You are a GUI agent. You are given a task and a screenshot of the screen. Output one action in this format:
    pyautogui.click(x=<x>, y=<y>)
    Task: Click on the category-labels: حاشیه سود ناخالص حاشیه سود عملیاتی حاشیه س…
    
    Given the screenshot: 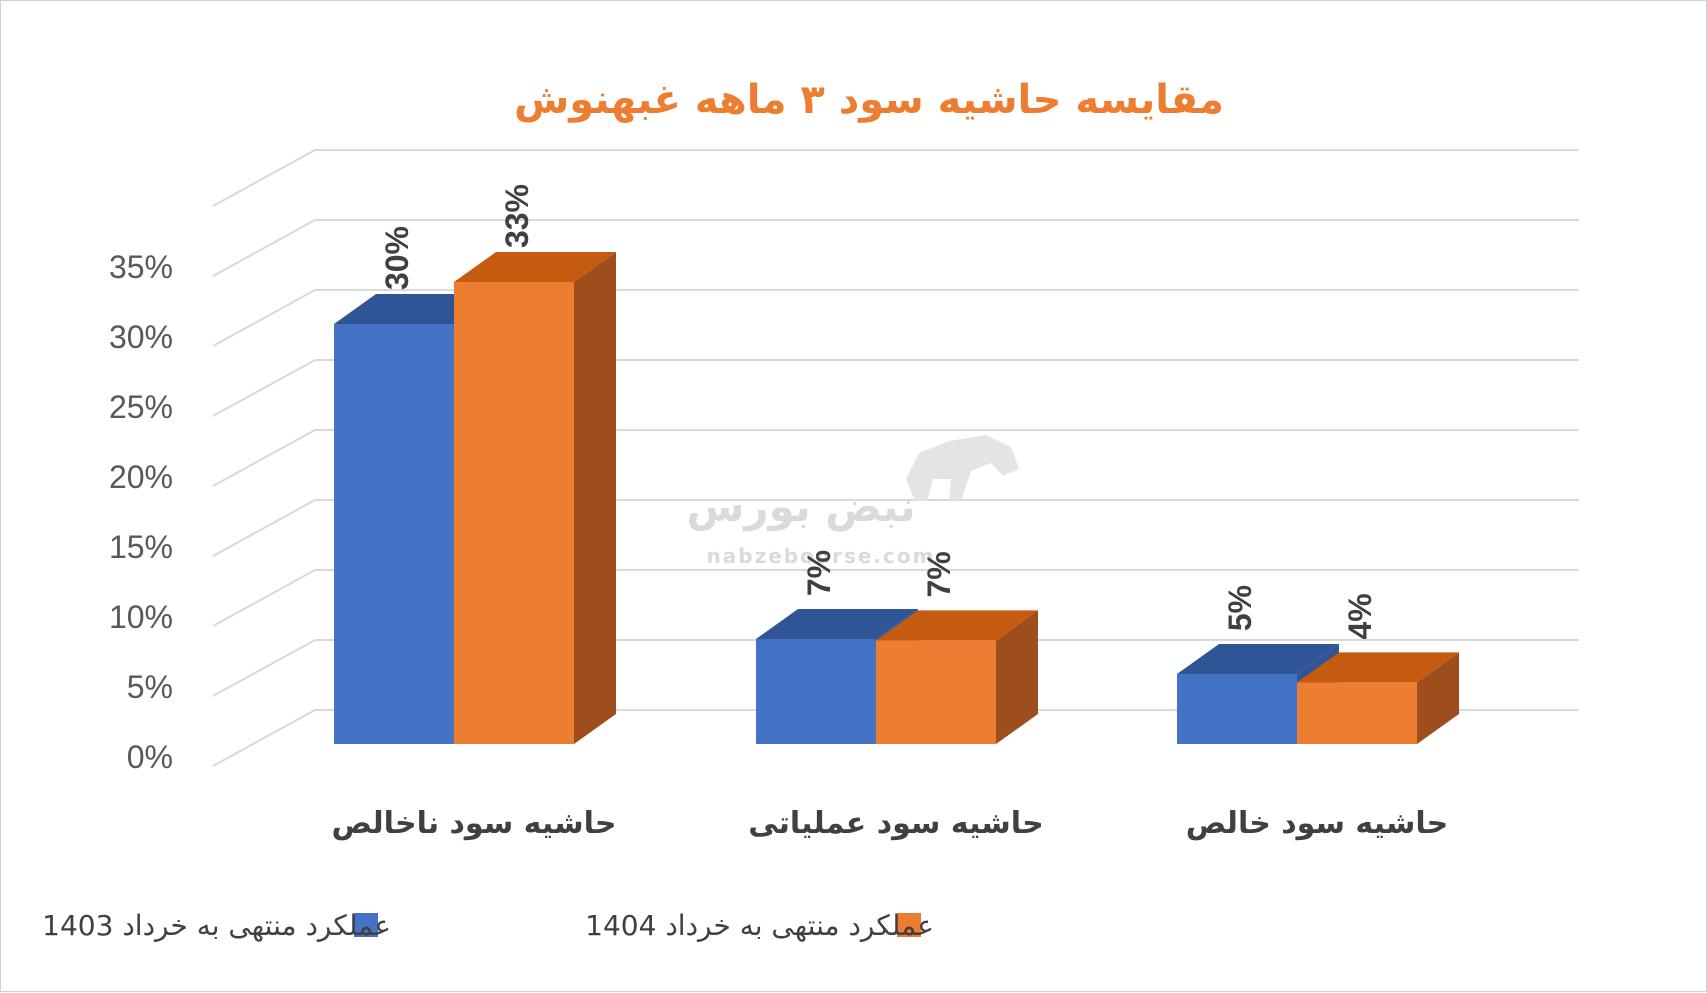 What is the action you would take?
    pyautogui.click(x=889, y=823)
    